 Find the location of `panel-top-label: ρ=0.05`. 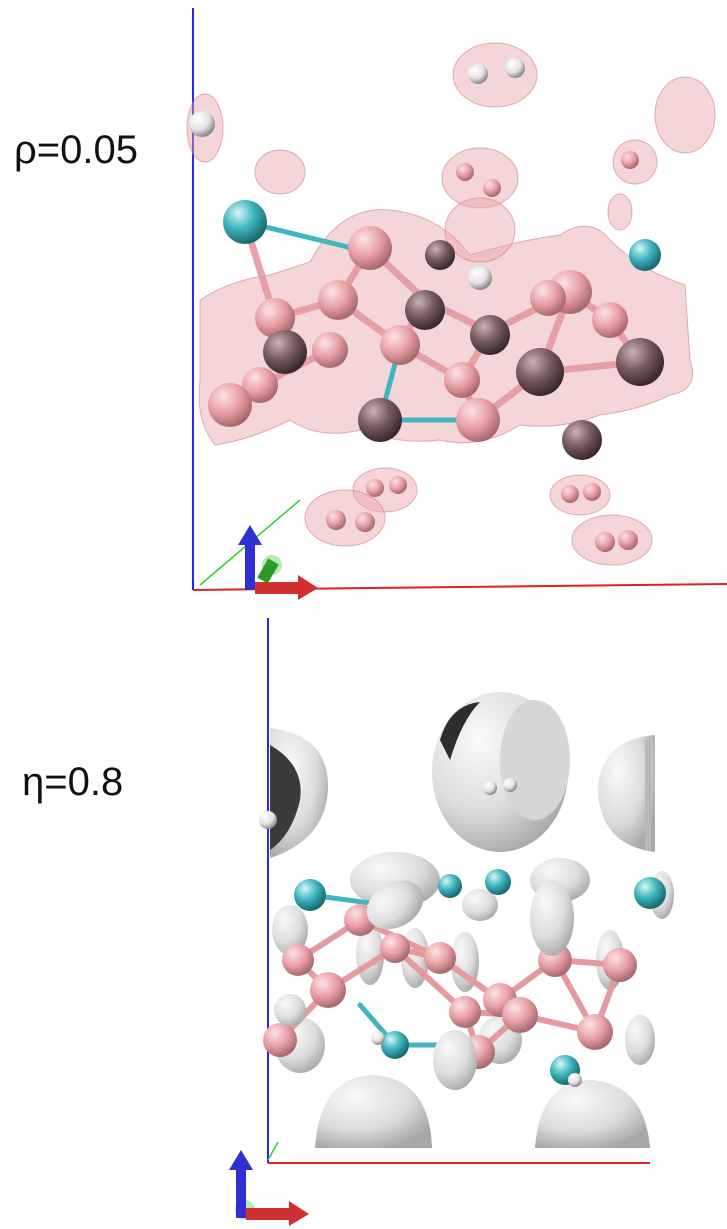

panel-top-label: ρ=0.05 is located at coordinates (76, 150).